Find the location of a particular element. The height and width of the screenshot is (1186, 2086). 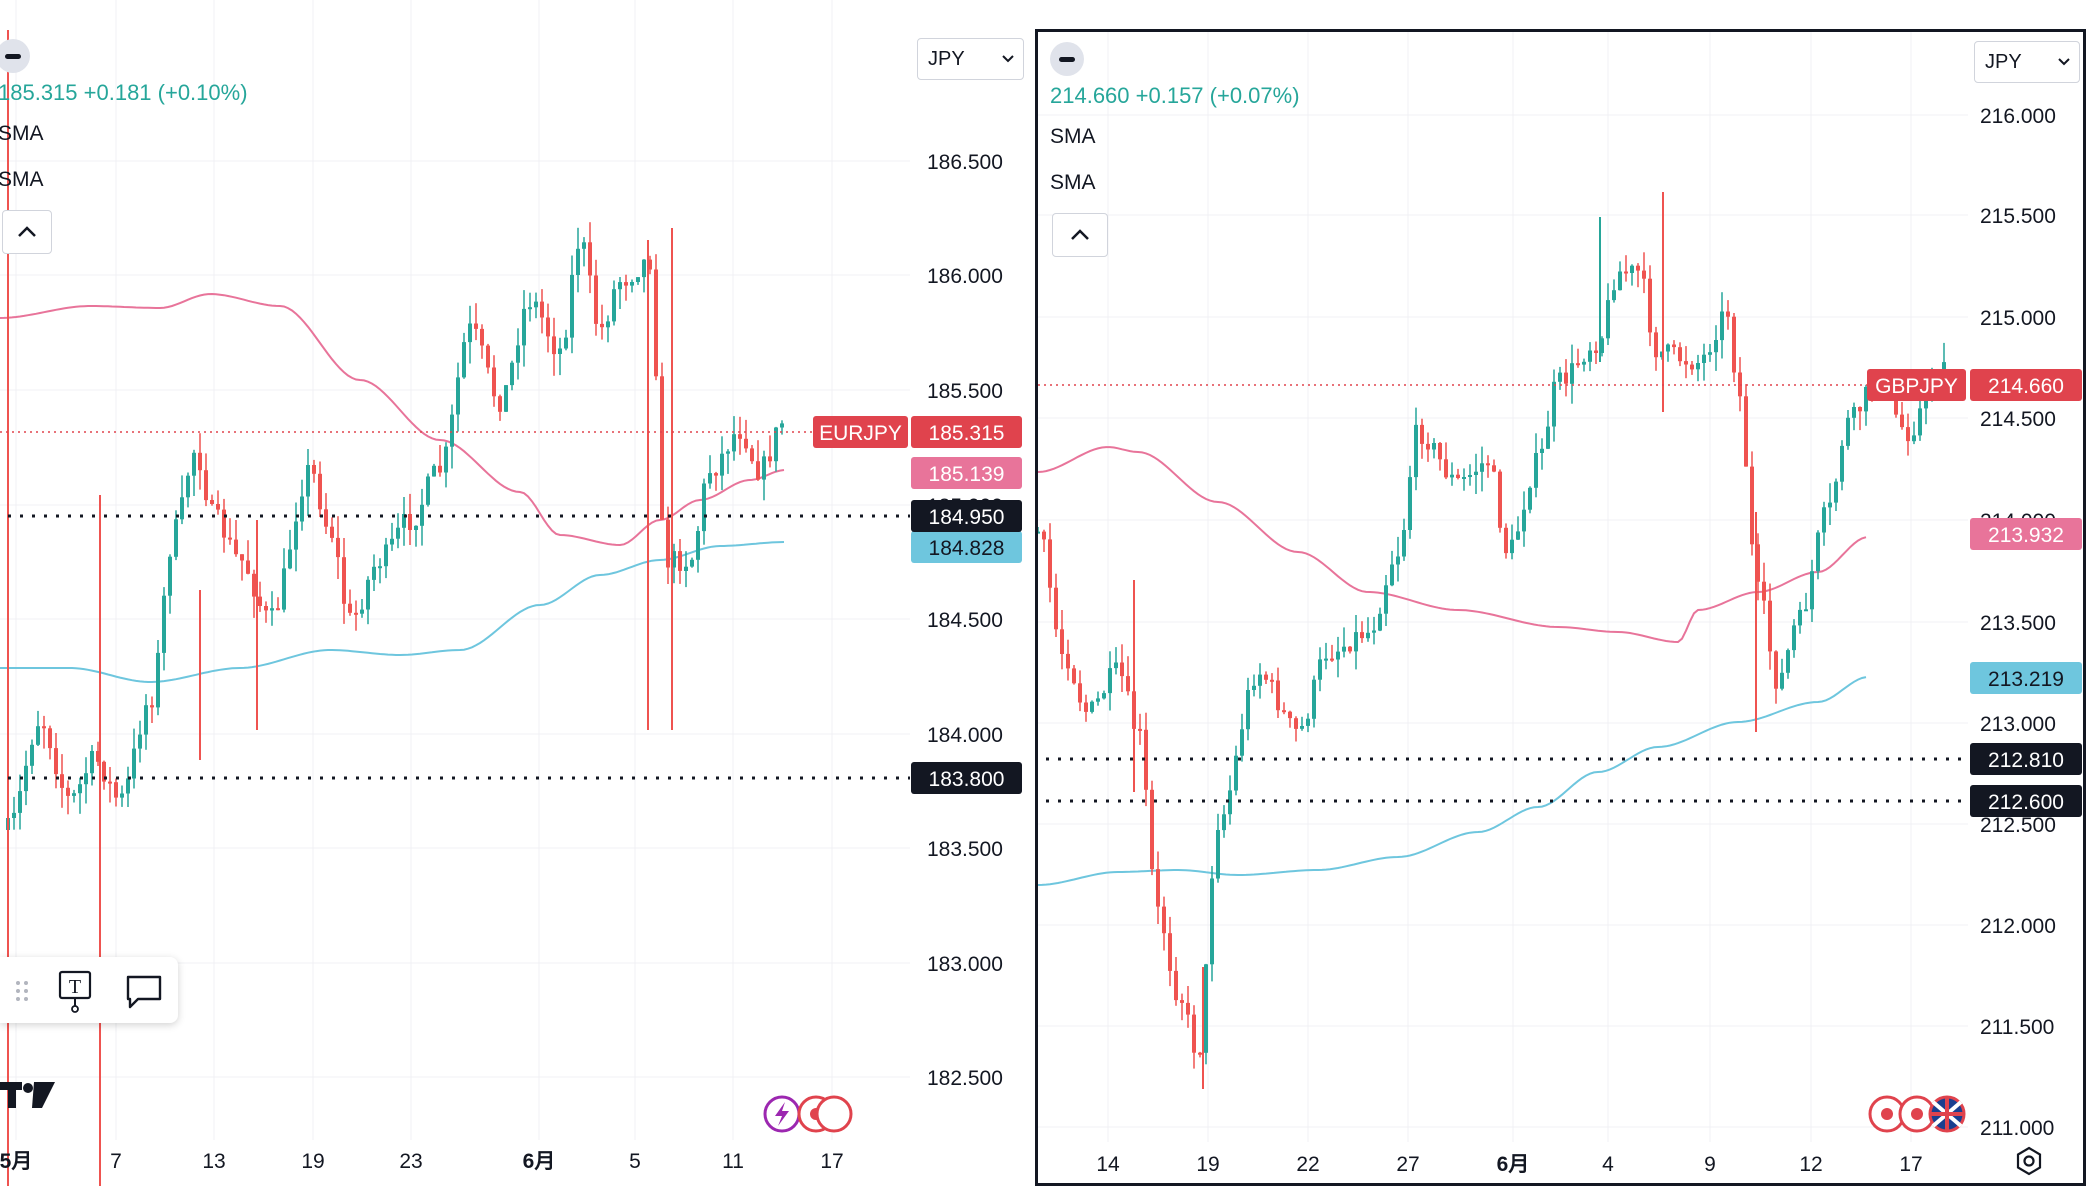

symbol-tag: GBPJPY is located at coordinates (1916, 385).